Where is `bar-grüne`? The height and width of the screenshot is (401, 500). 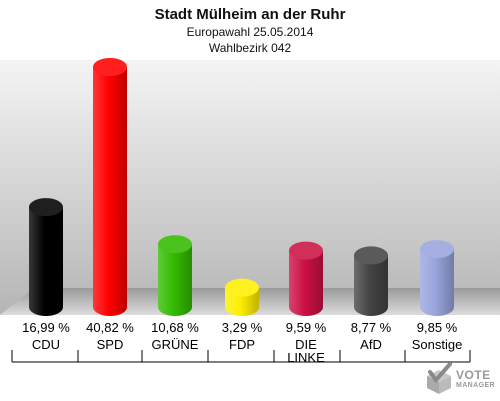
bar-grüne is located at coordinates (175, 280).